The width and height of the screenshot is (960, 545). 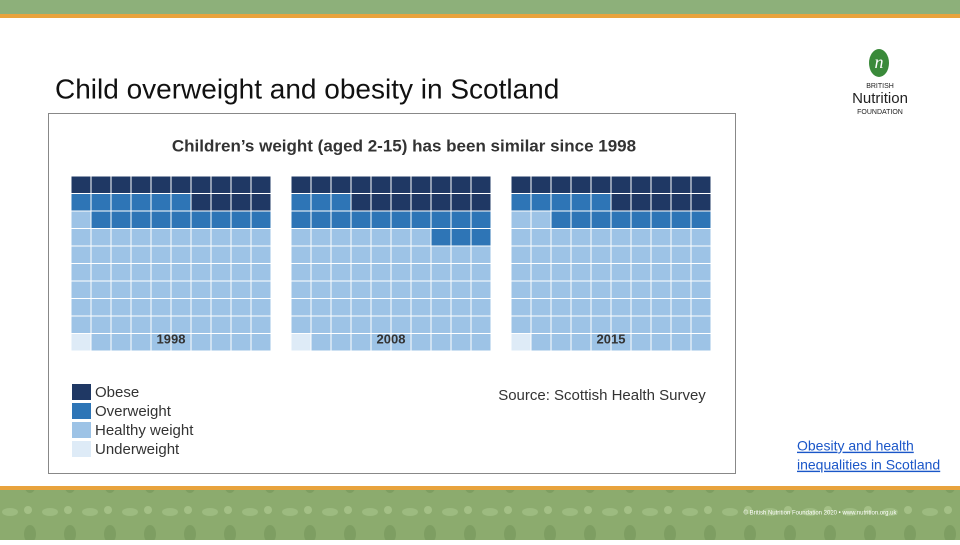 What do you see at coordinates (855, 446) in the screenshot?
I see `link: Obesity and health` at bounding box center [855, 446].